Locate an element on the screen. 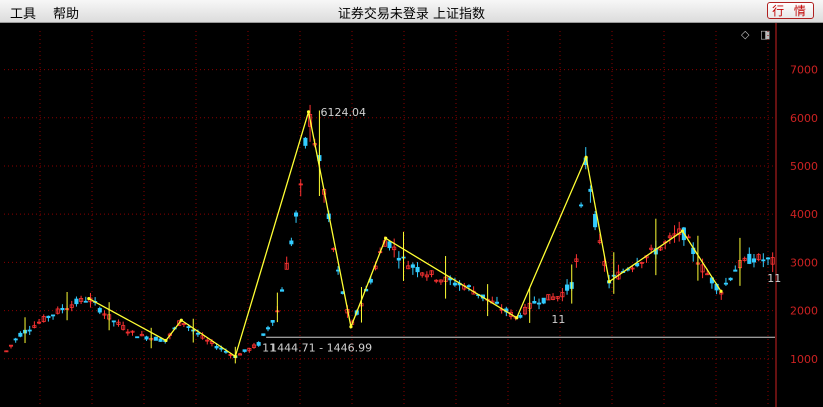  y-tick-label: 3000 is located at coordinates (804, 262).